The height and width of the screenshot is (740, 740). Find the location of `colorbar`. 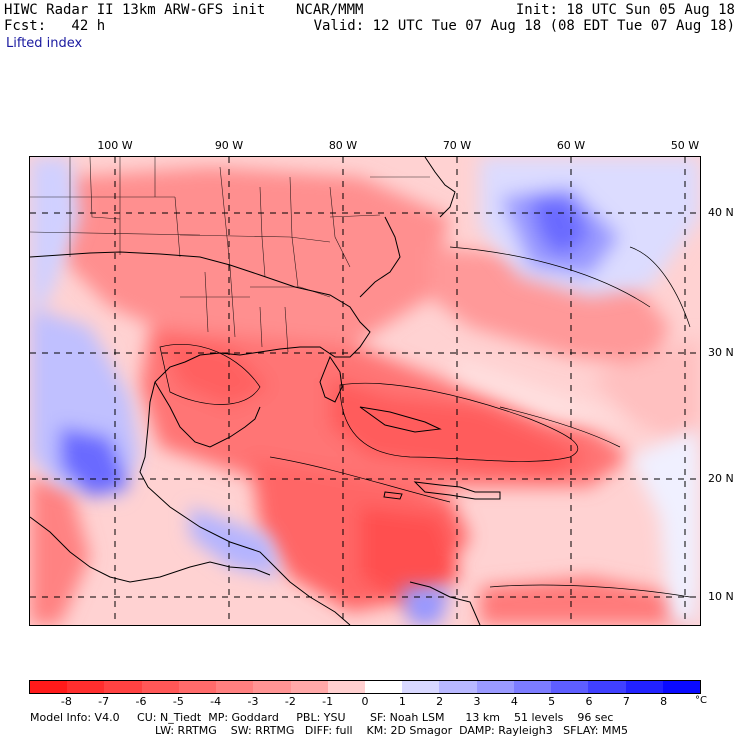

colorbar is located at coordinates (365, 687).